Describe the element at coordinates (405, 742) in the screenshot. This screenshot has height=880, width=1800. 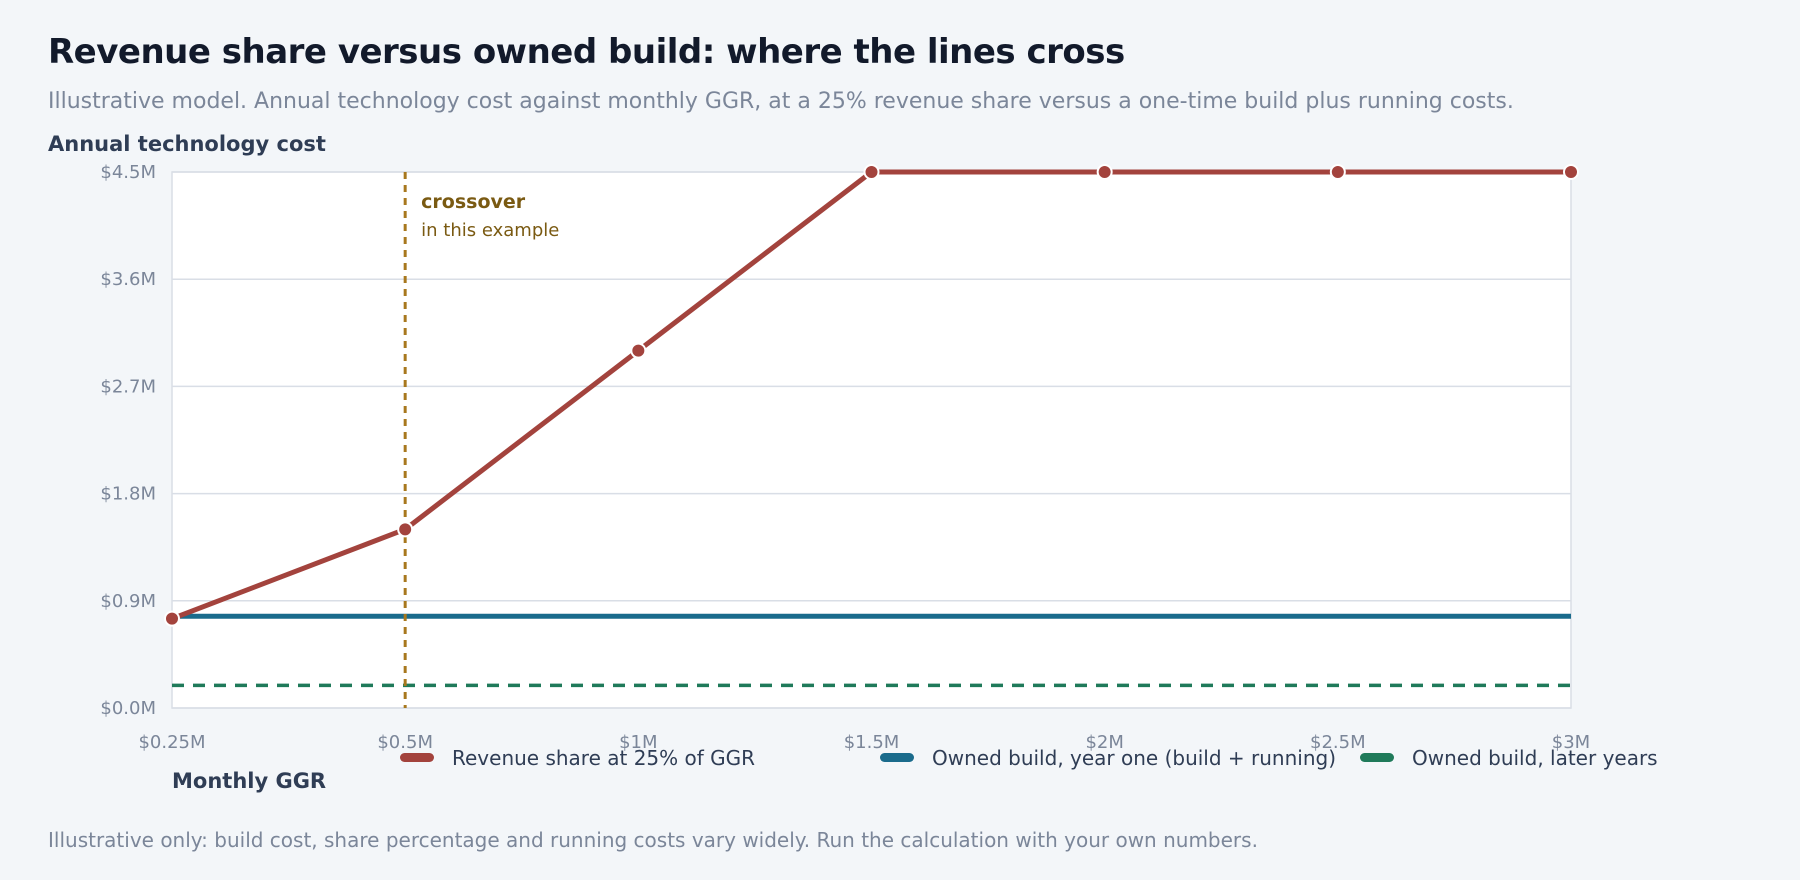
I see `x-tick-label: $0.5M` at that location.